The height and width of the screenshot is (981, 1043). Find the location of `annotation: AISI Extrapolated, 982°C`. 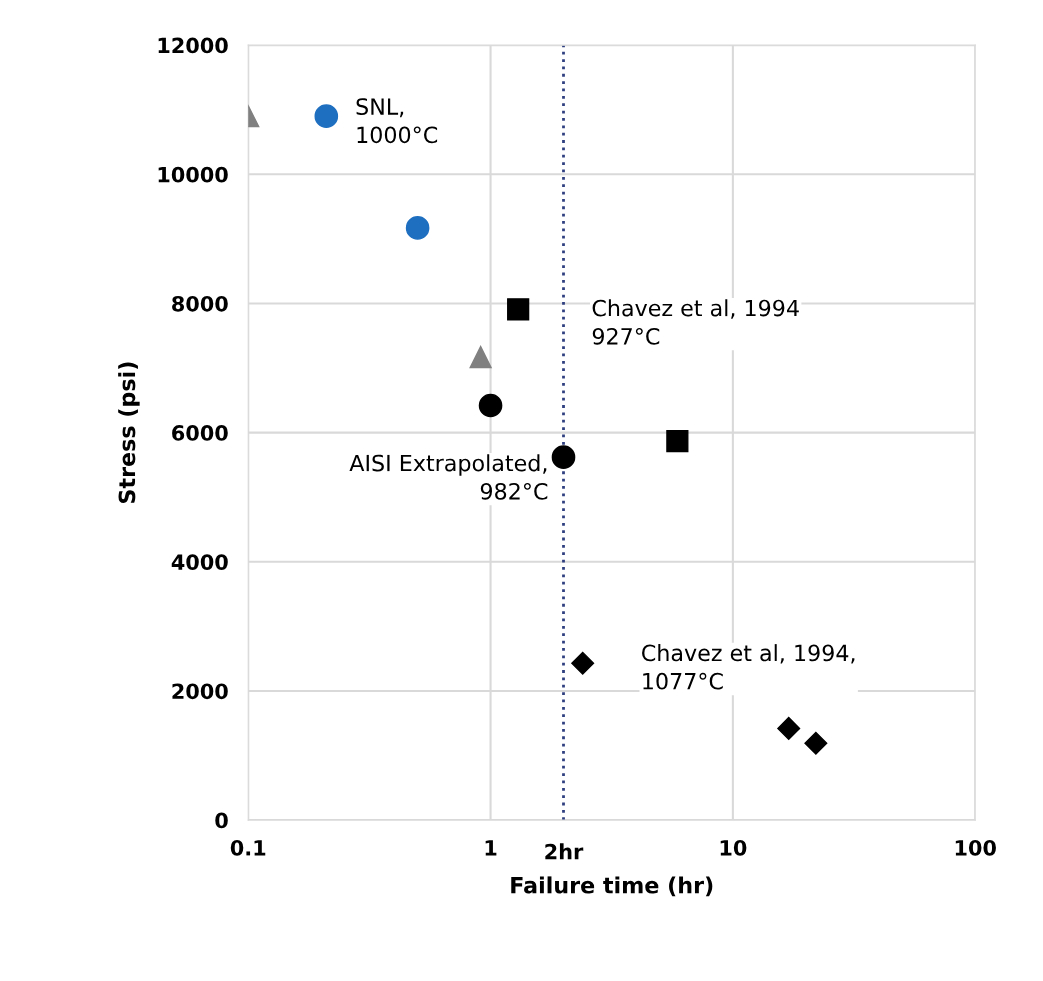

annotation: AISI Extrapolated, 982°C is located at coordinates (448, 477).